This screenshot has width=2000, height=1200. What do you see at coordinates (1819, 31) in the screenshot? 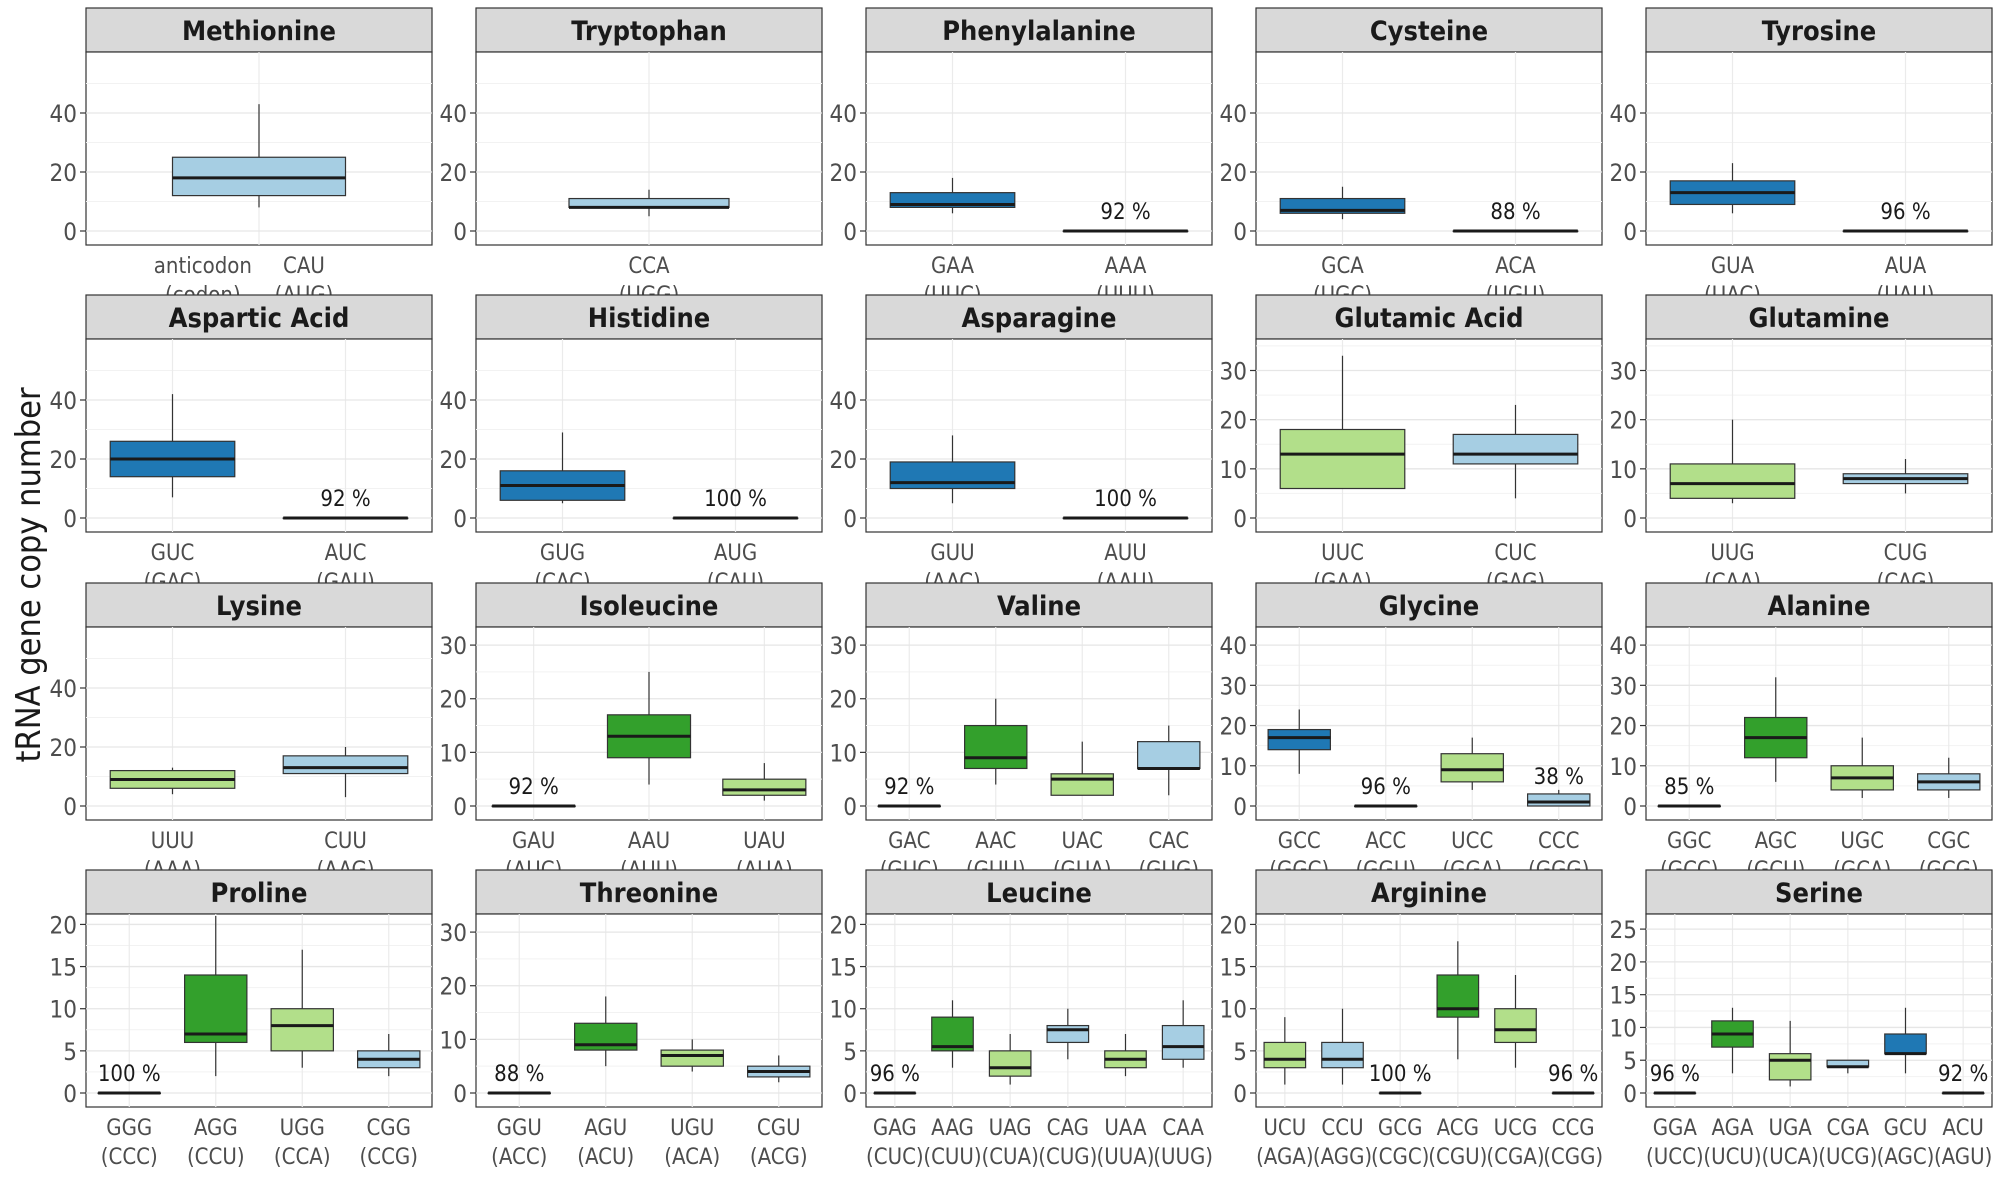
I see `panel-title: Tyrosine` at bounding box center [1819, 31].